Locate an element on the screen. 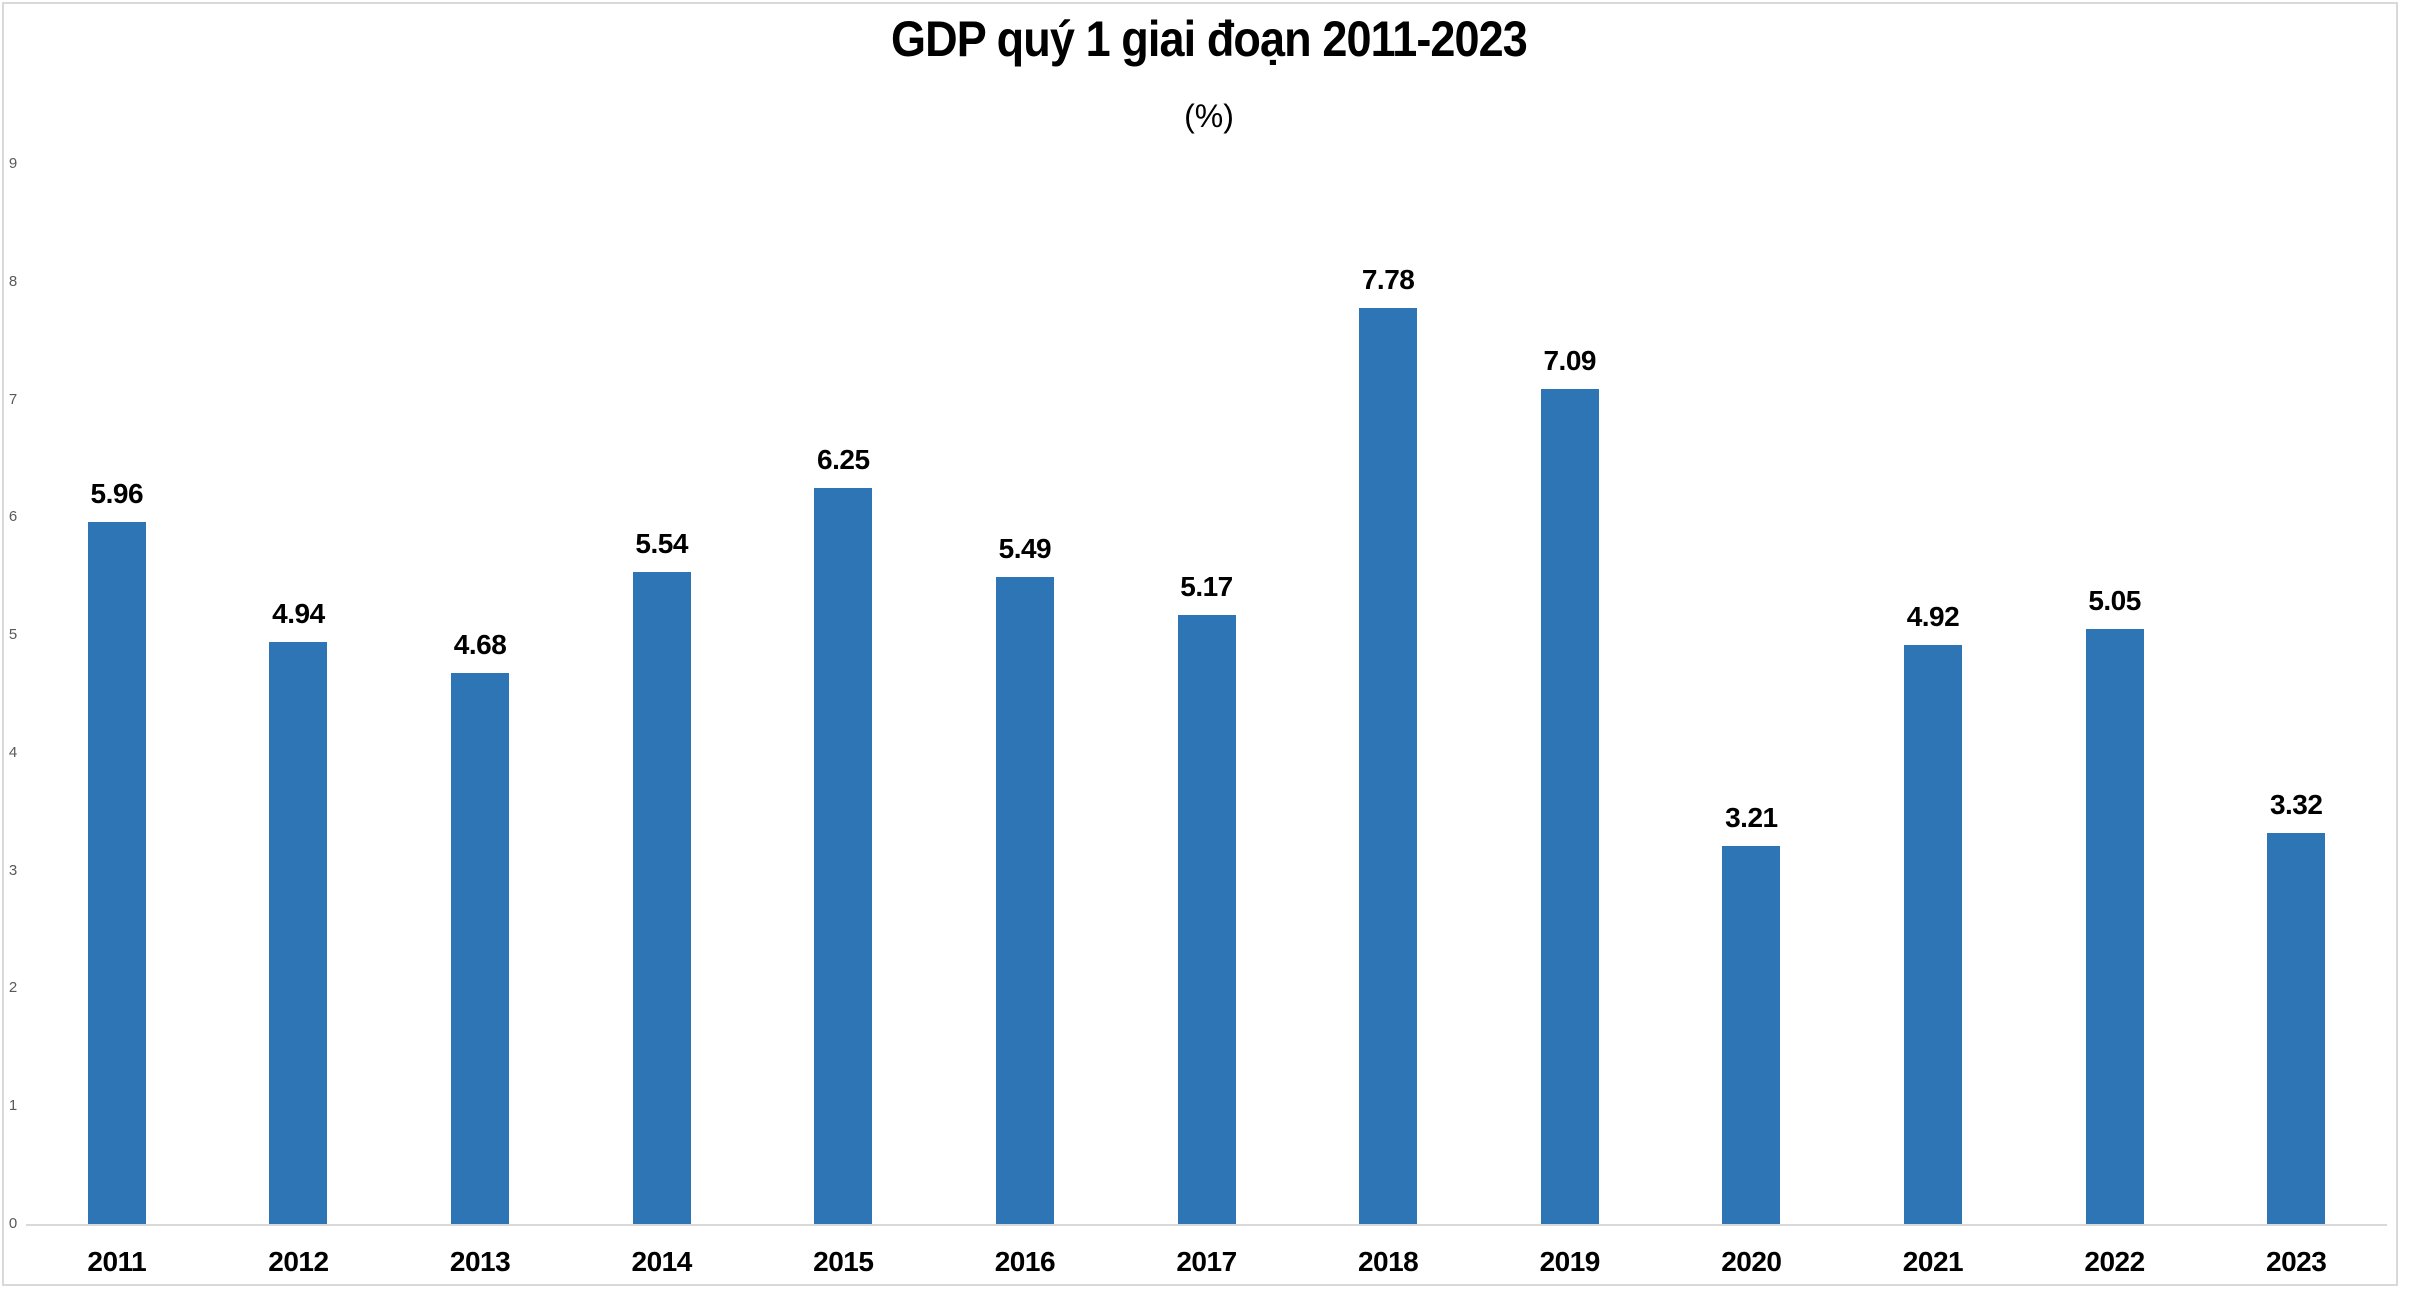 The image size is (2418, 1292). bar-2021 is located at coordinates (1932, 934).